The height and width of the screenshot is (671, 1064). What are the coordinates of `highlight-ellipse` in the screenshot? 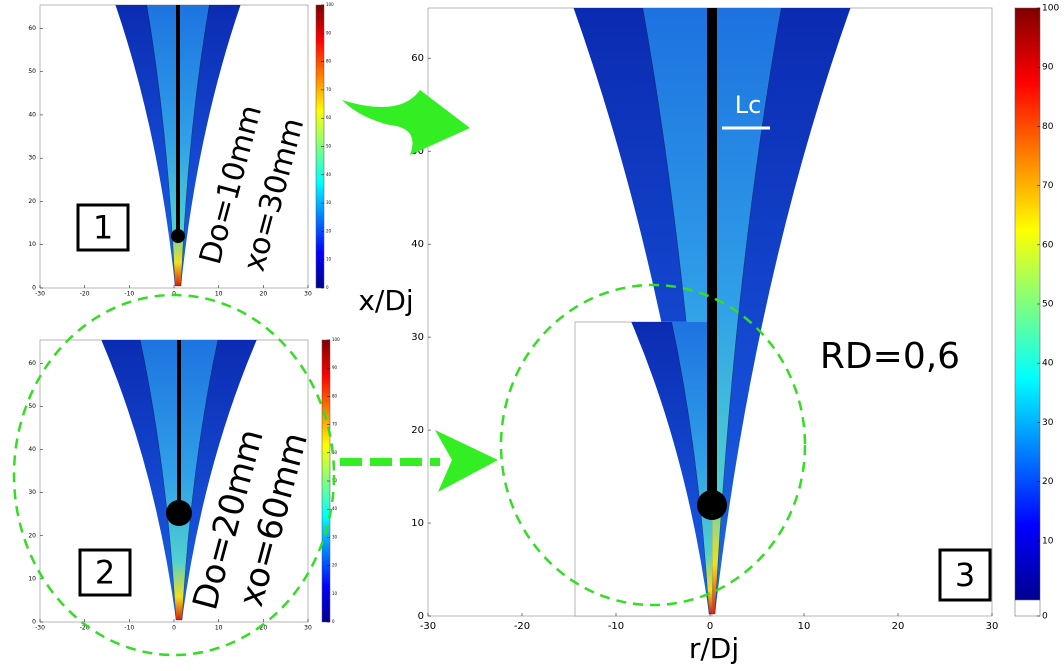 It's located at (653, 445).